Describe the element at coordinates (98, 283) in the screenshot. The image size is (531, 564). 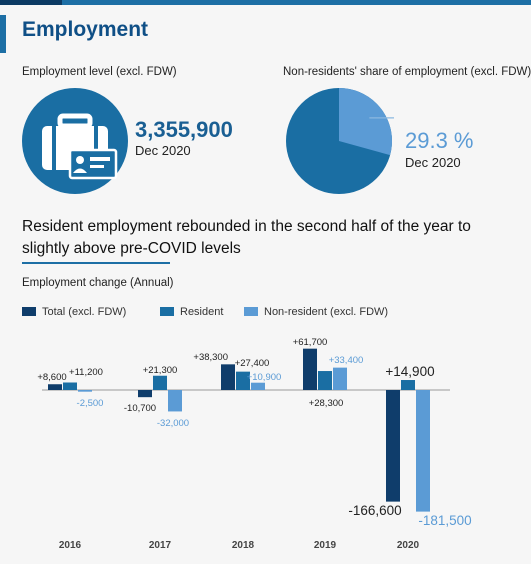
I see `chart-title: Employment change (Annual)` at that location.